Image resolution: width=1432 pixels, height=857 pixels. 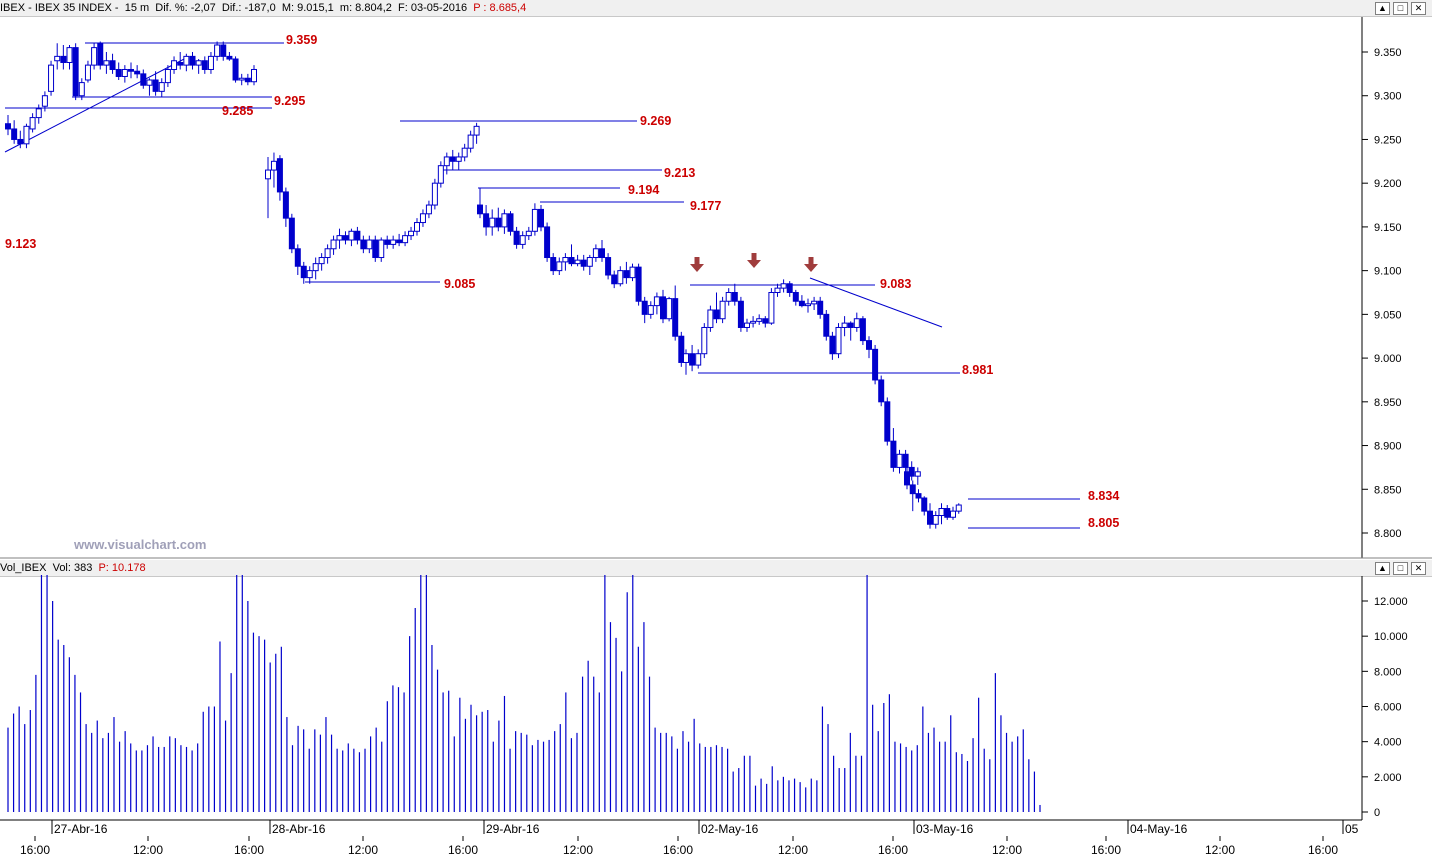 What do you see at coordinates (1388, 778) in the screenshot?
I see `volume-tick-label: 2.000` at bounding box center [1388, 778].